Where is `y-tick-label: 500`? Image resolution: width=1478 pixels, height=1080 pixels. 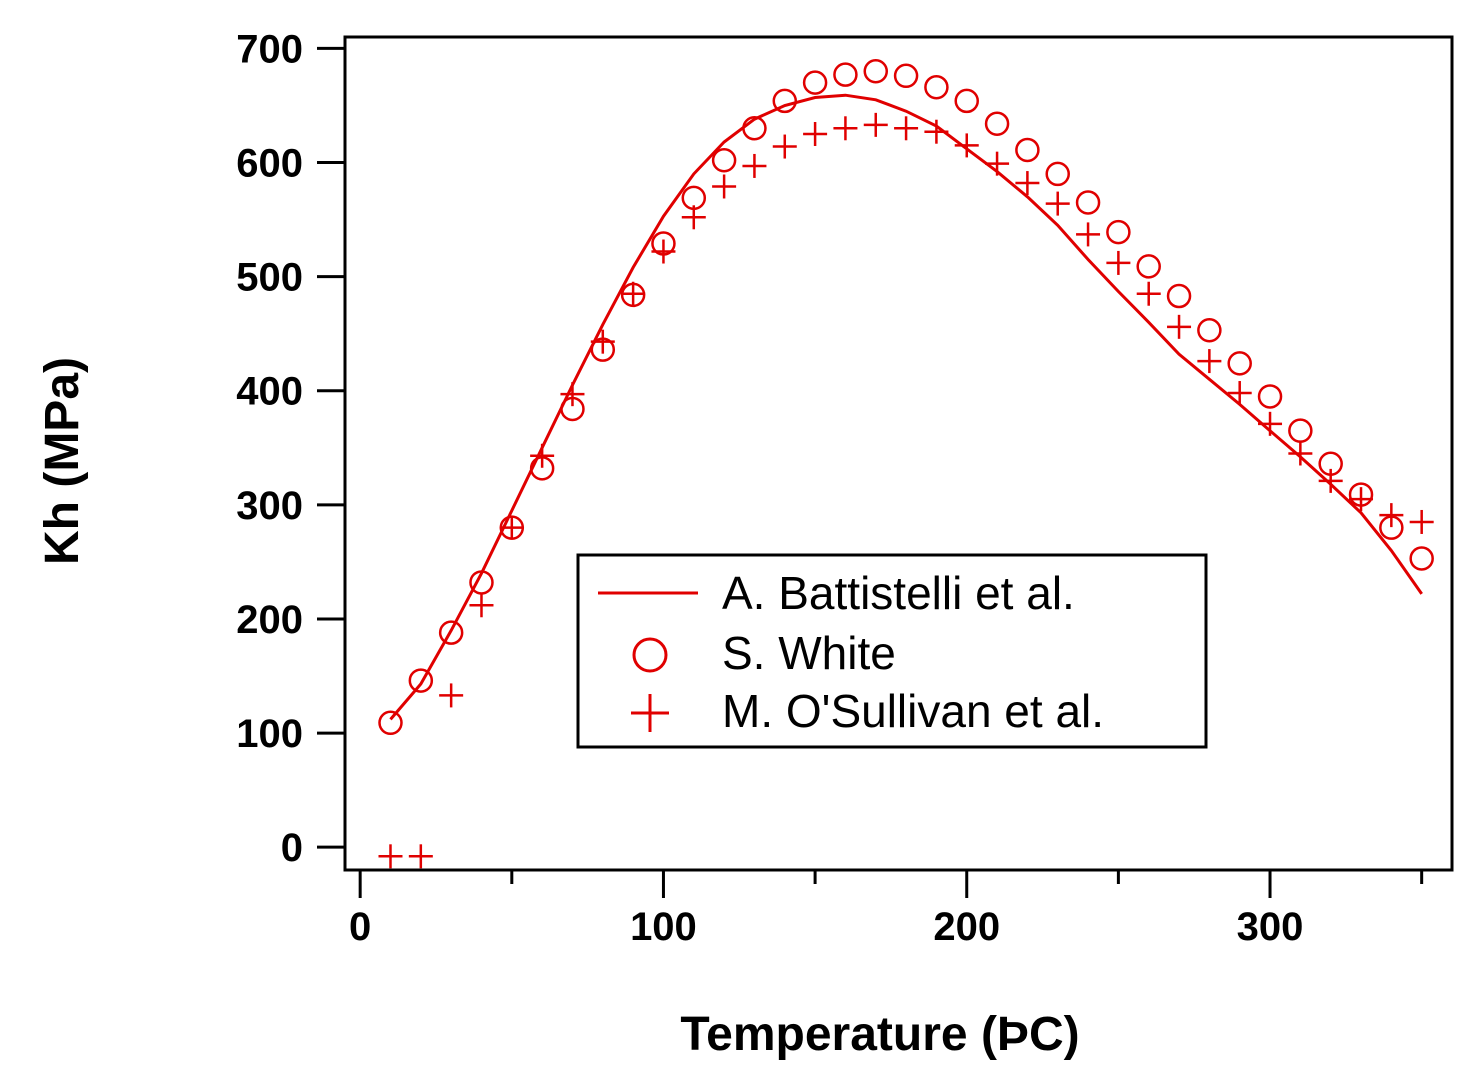
y-tick-label: 500 is located at coordinates (269, 278).